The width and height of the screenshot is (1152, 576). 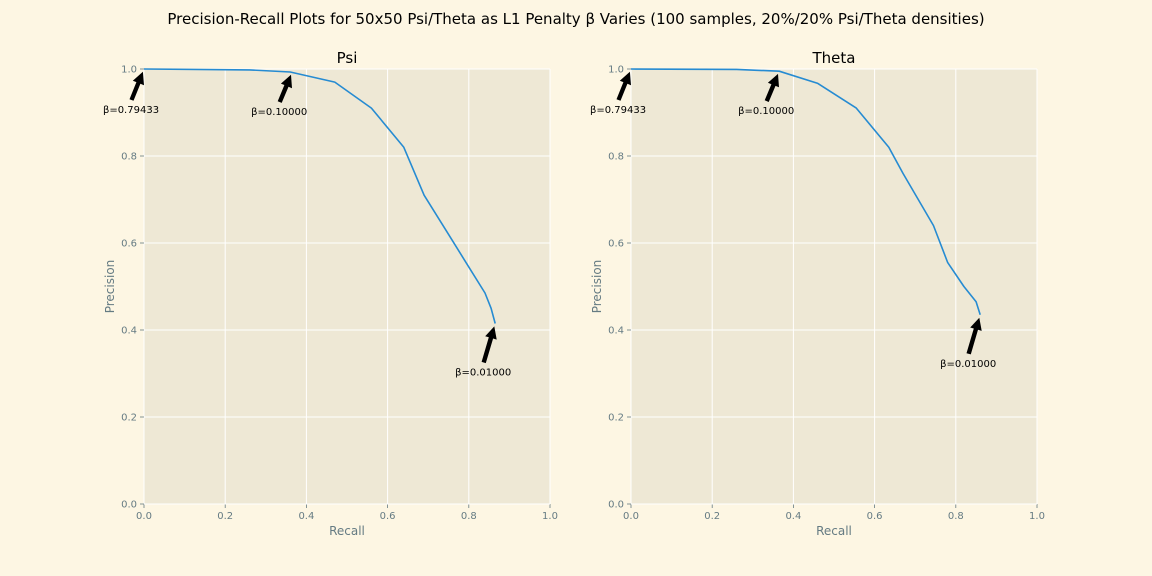 I want to click on subplot-title: Theta, so click(x=834, y=58).